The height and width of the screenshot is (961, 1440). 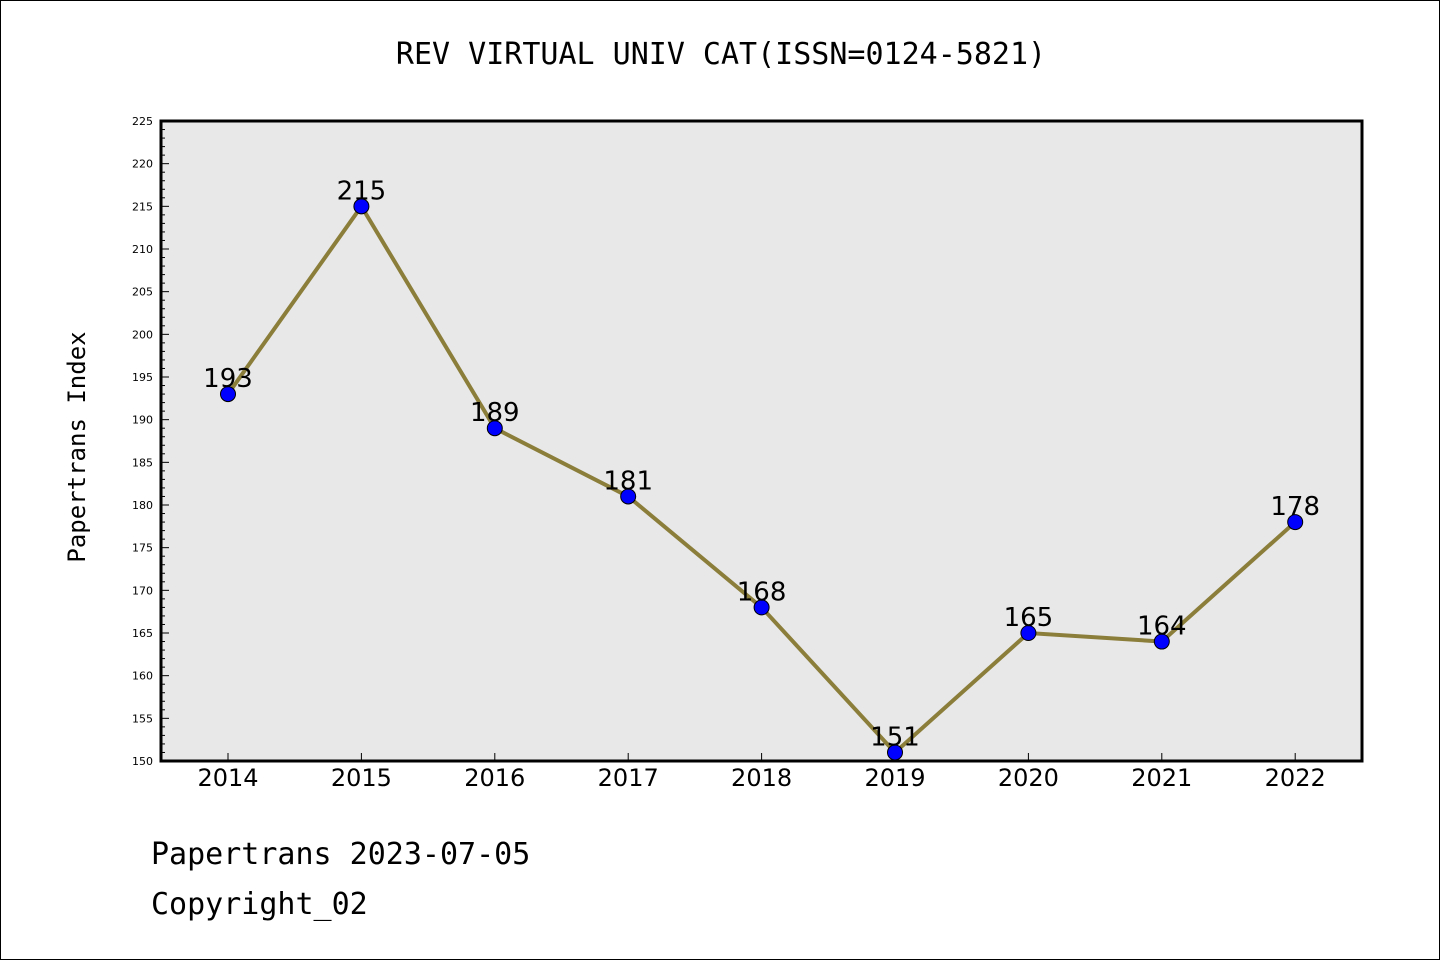 What do you see at coordinates (1029, 618) in the screenshot?
I see `data-label: 165` at bounding box center [1029, 618].